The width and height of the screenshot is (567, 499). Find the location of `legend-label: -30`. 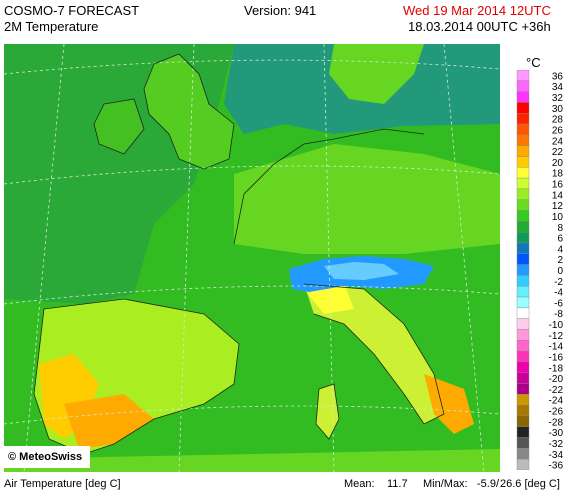

legend-label: -30 is located at coordinates (556, 433).